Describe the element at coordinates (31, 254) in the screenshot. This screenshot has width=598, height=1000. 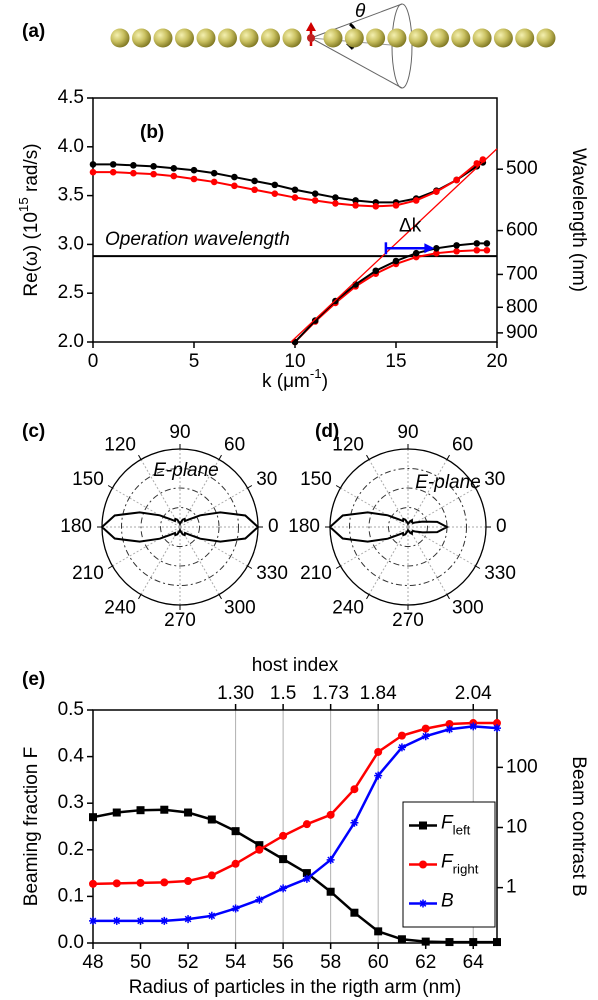
I see `y-axis-label-part: Re(ω) (10` at that location.